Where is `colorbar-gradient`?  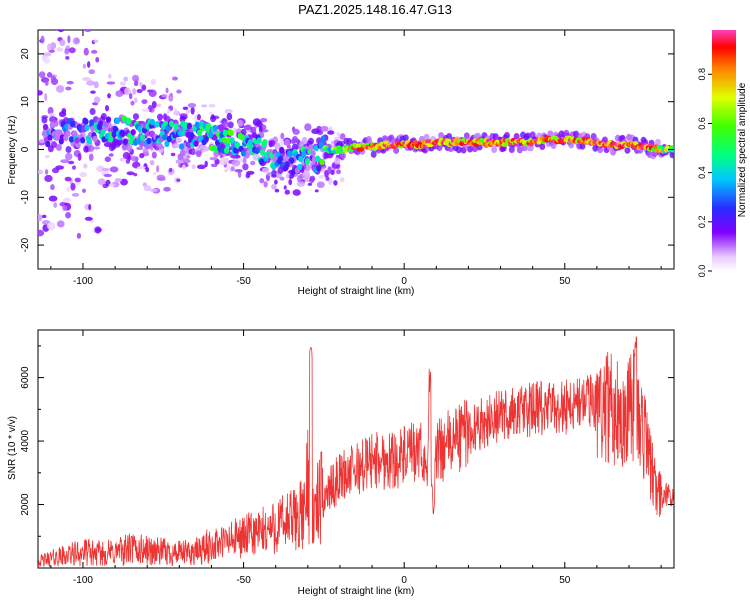 colorbar-gradient is located at coordinates (724, 150).